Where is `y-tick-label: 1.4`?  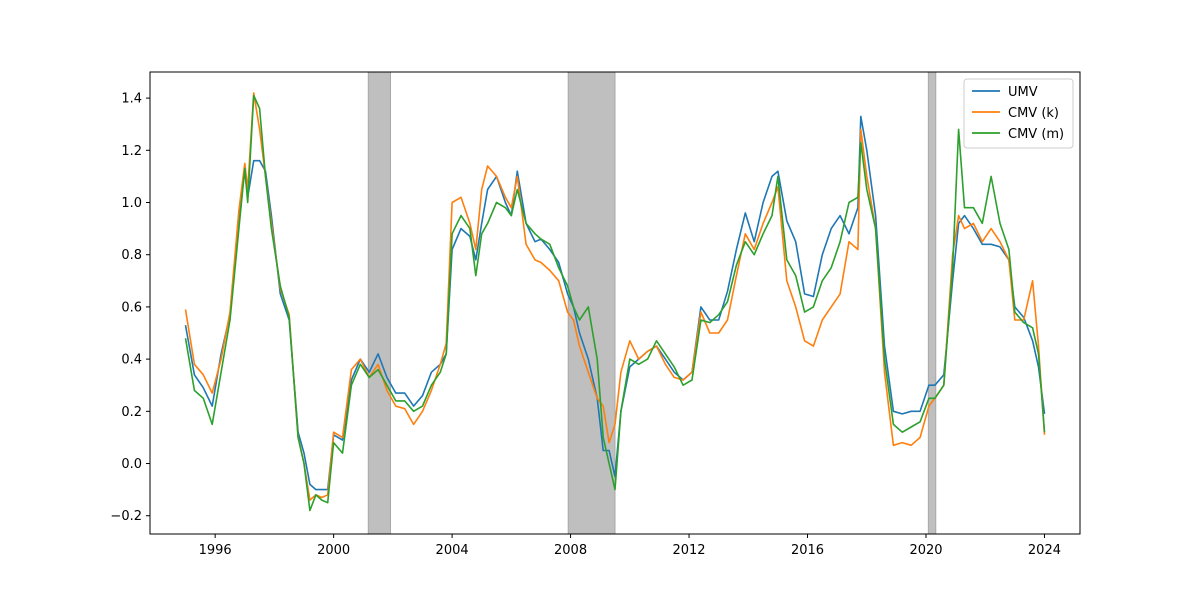
y-tick-label: 1.4 is located at coordinates (131, 99).